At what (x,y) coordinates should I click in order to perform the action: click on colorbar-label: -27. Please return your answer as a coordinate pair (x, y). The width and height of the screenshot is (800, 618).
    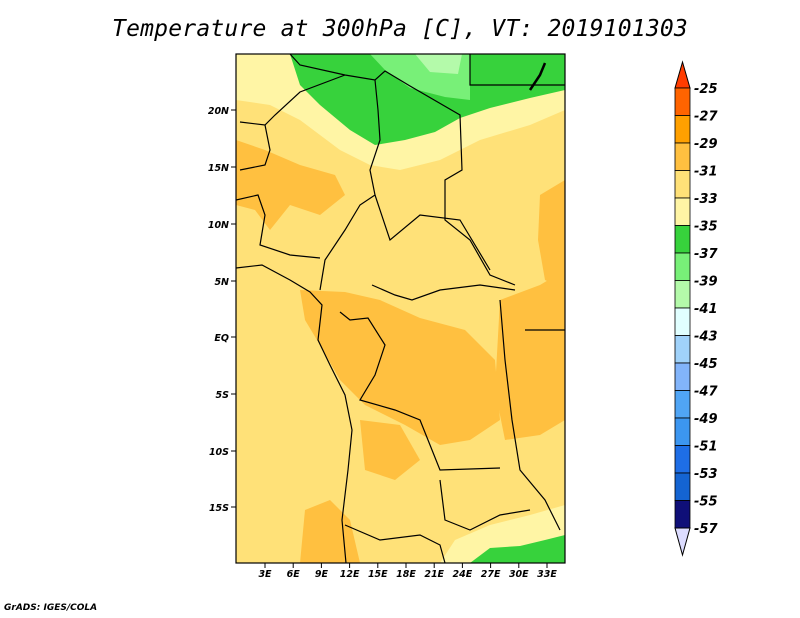
    Looking at the image, I should click on (706, 117).